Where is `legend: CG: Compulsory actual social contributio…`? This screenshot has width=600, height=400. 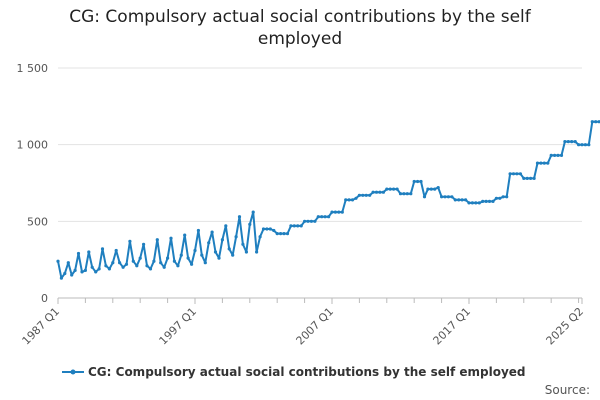
legend: CG: Compulsory actual social contributio… is located at coordinates (294, 372).